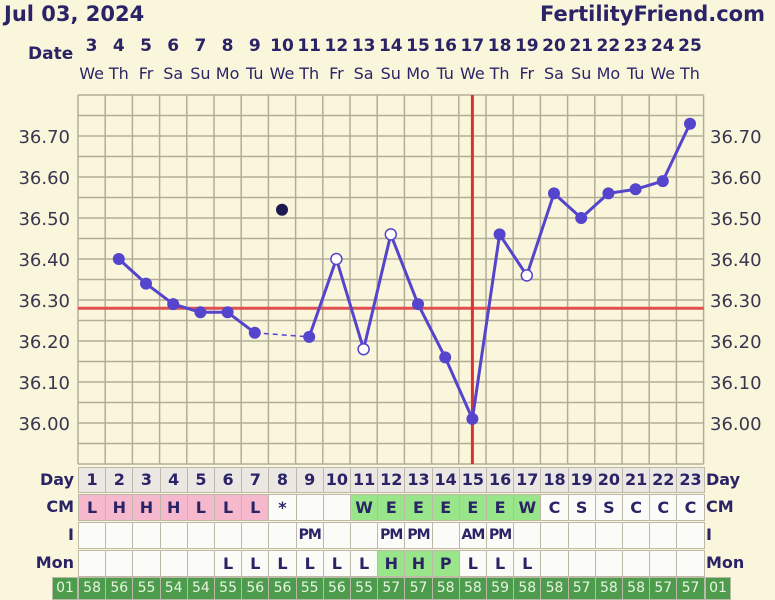 The height and width of the screenshot is (600, 775). What do you see at coordinates (65, 588) in the screenshot?
I see `code-cell-left: 01` at bounding box center [65, 588].